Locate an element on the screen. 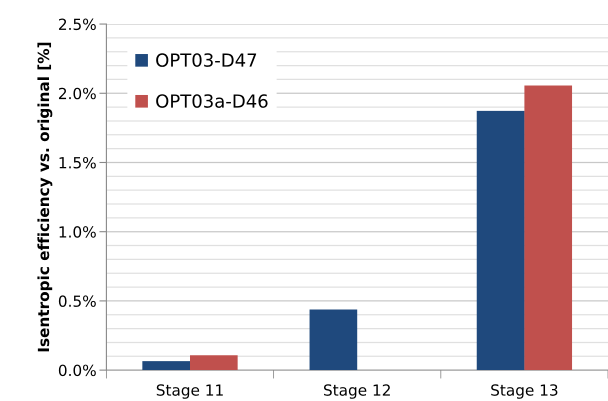 The width and height of the screenshot is (608, 401). y-tick-label: 0.0% is located at coordinates (77, 370).